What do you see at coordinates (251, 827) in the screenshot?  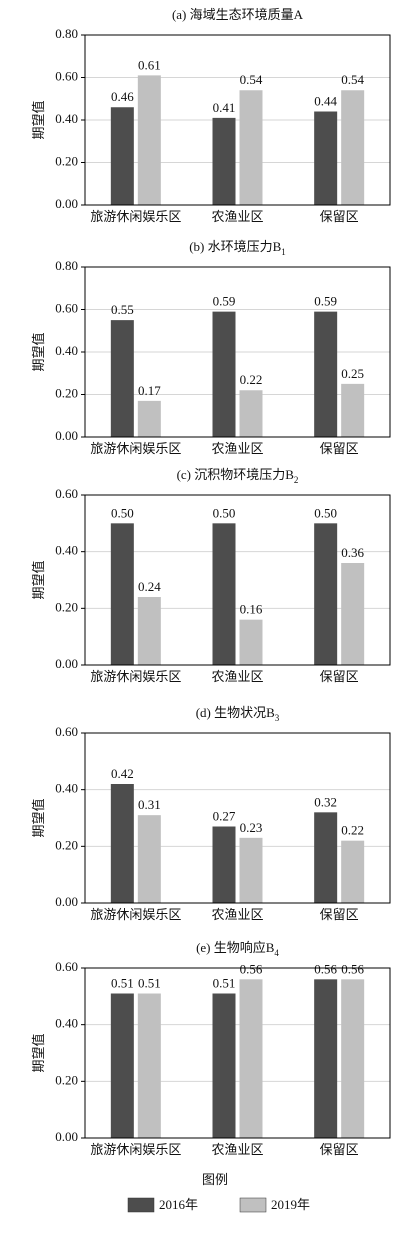 I see `value-label: 0.23` at bounding box center [251, 827].